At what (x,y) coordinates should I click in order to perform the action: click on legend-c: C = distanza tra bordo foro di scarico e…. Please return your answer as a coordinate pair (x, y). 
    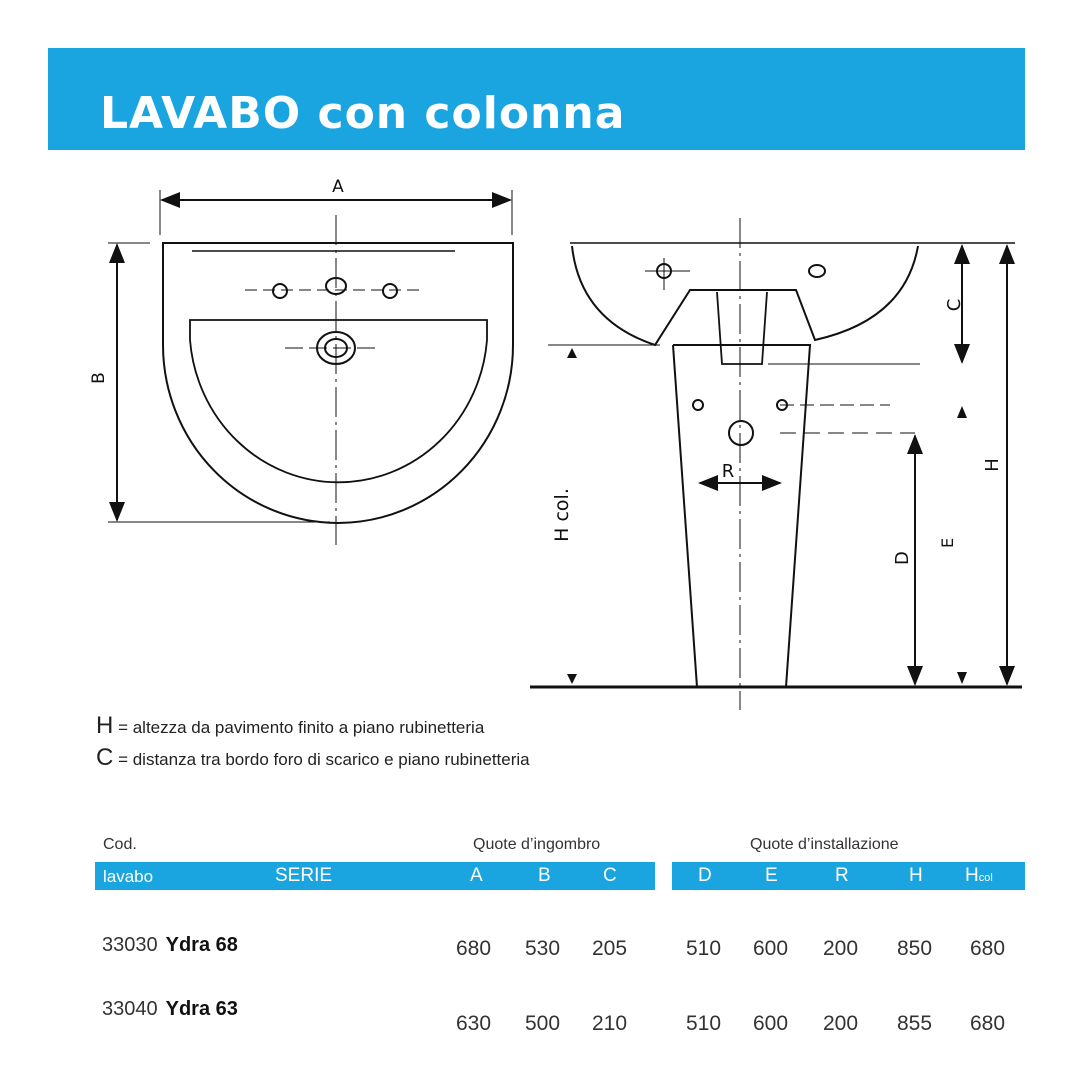
    Looking at the image, I should click on (313, 757).